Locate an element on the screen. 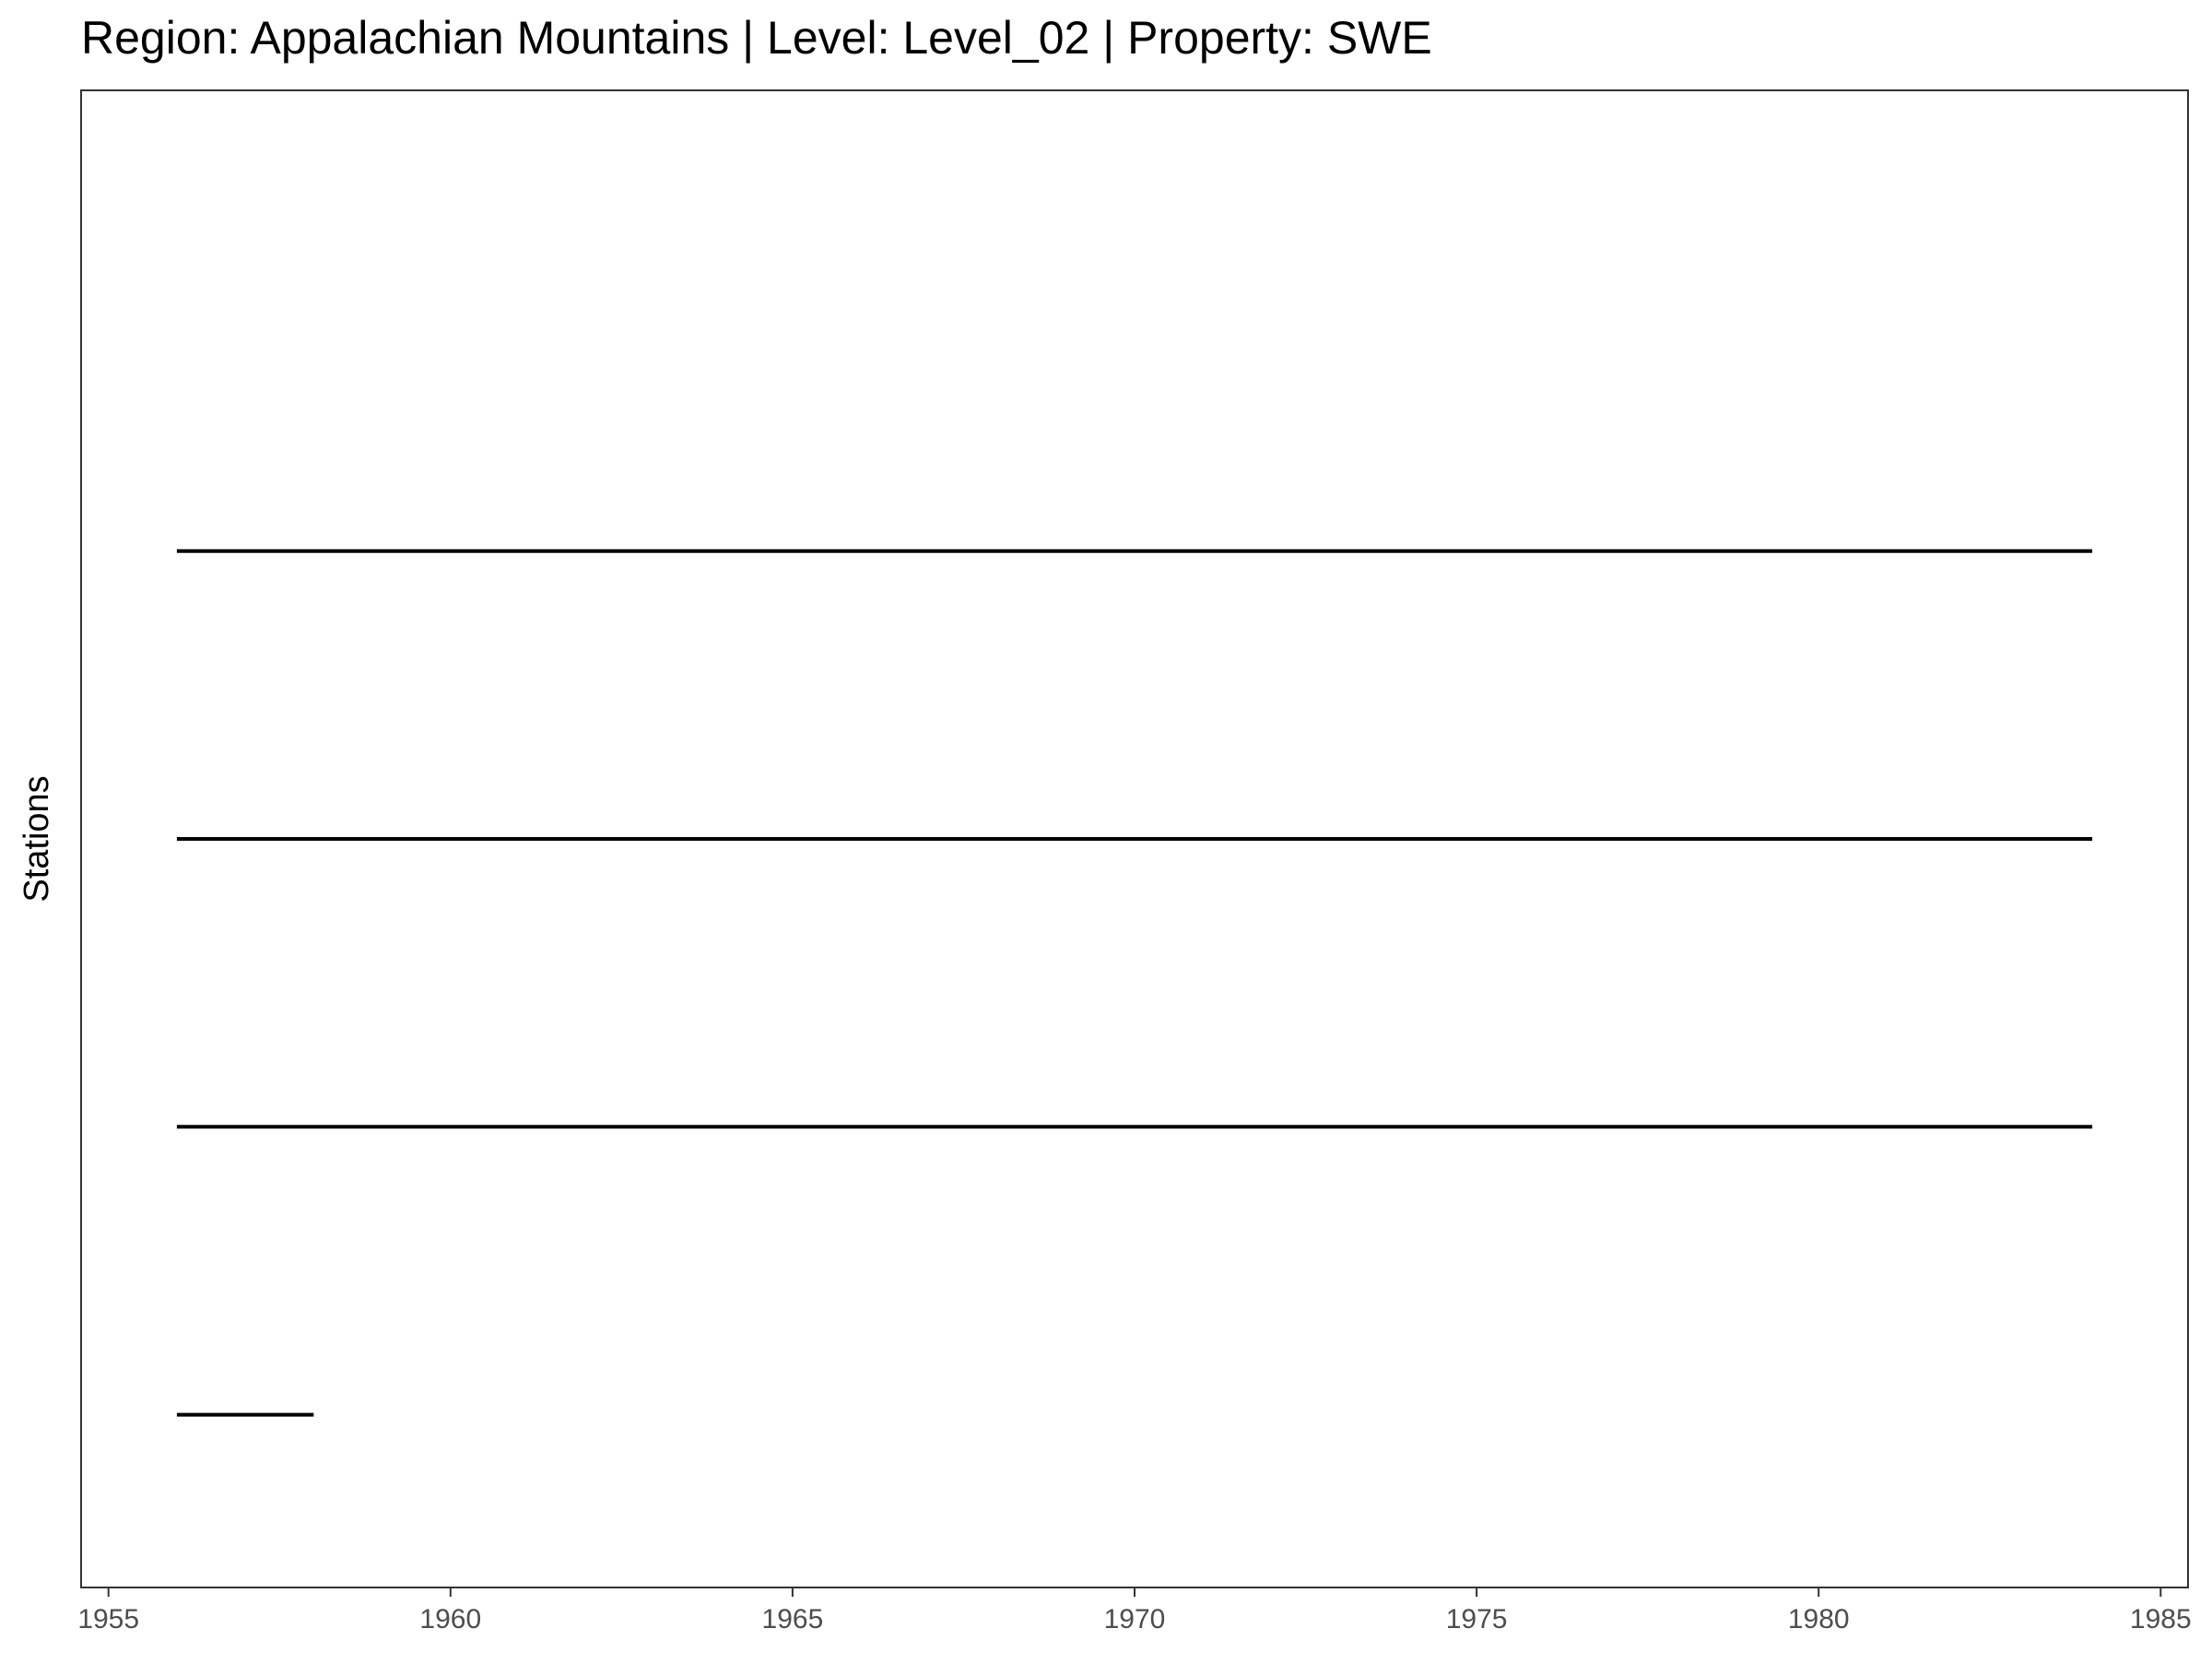 The height and width of the screenshot is (1664, 2212). x-tick-label: 1985 is located at coordinates (2161, 1619).